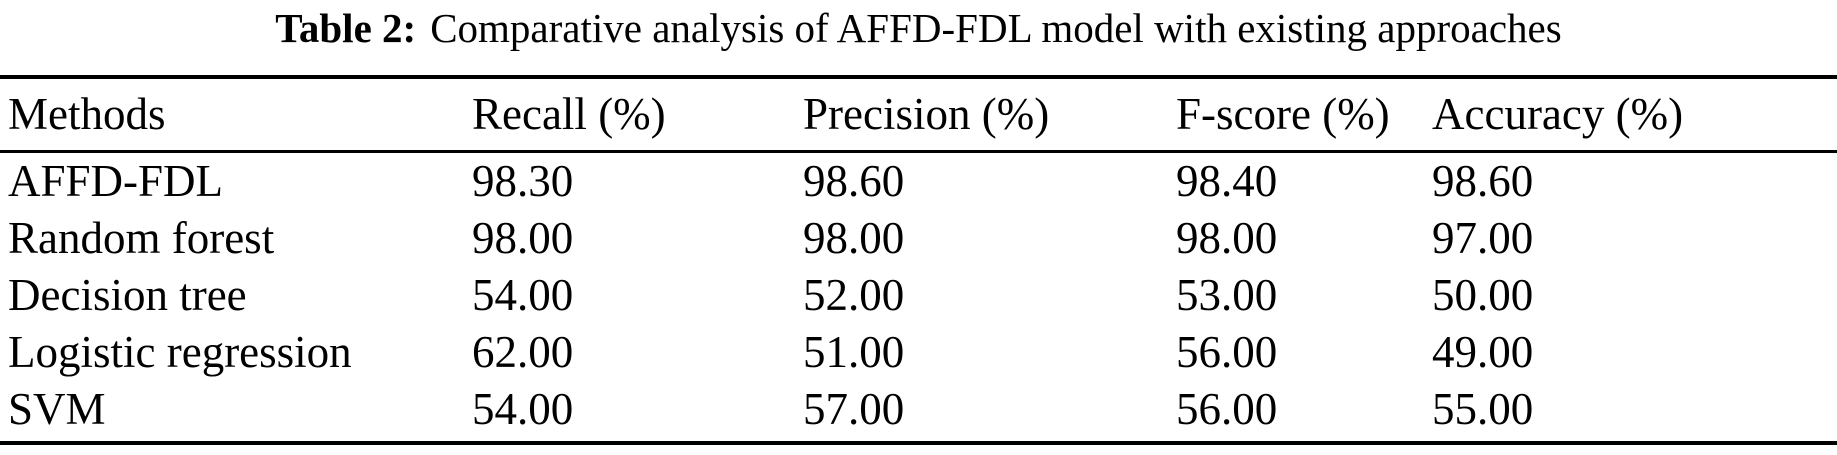 The image size is (1837, 455). I want to click on fscore-cell: 53.00, so click(1227, 295).